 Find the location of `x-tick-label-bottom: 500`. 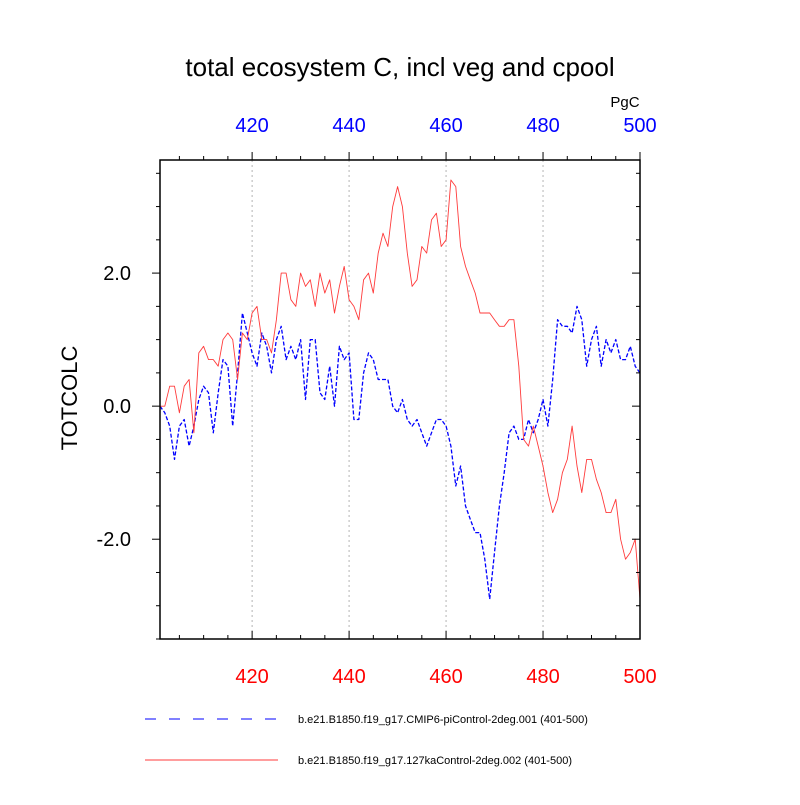

x-tick-label-bottom: 500 is located at coordinates (639, 677).